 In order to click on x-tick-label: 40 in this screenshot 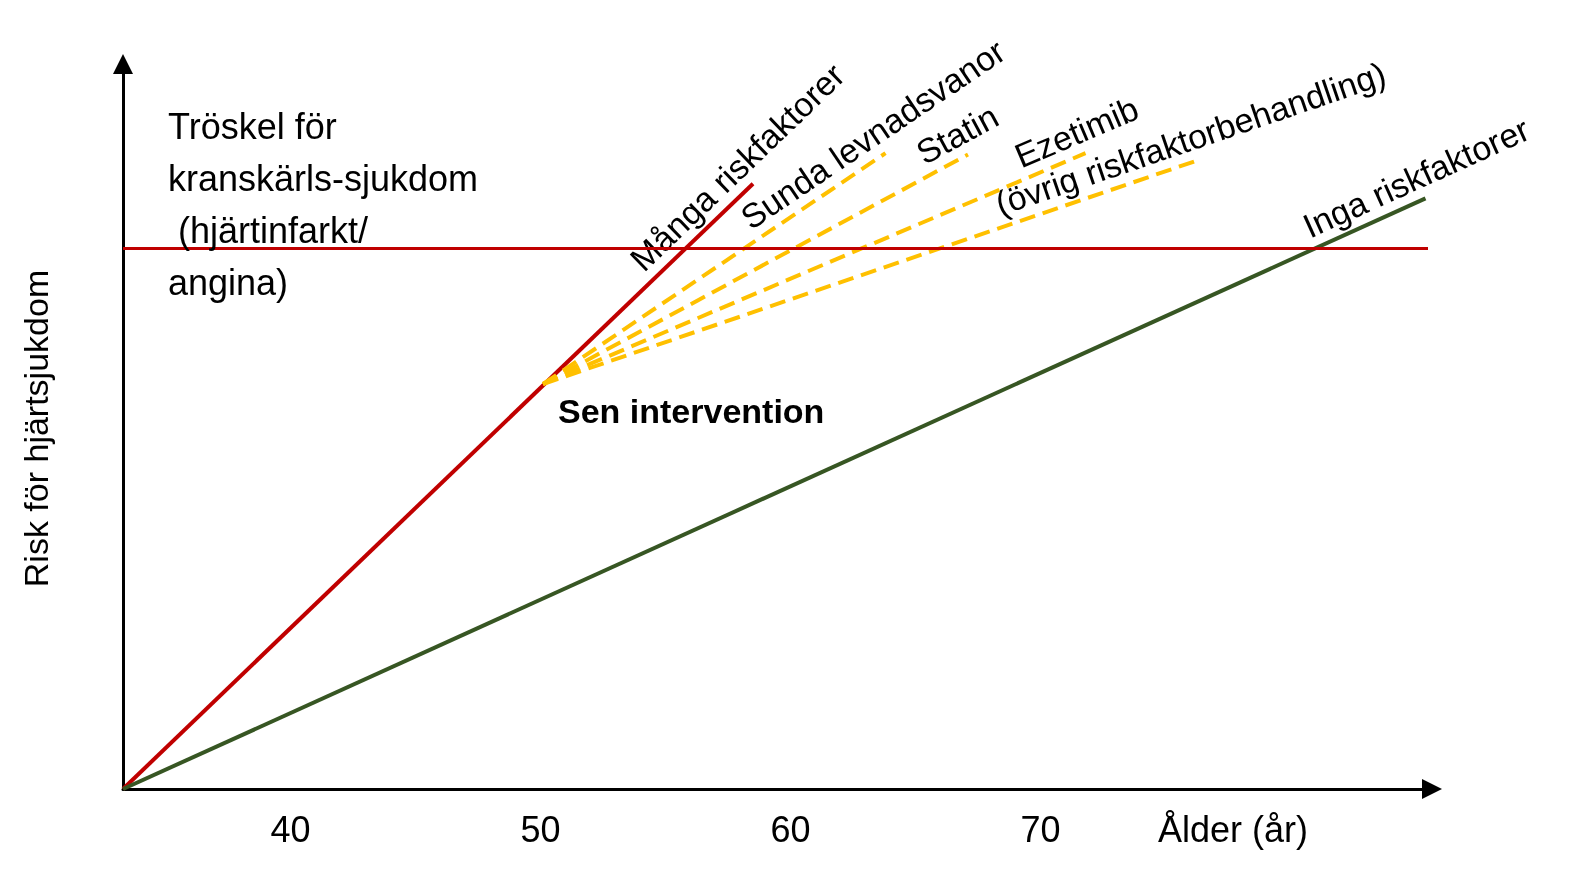, I will do `click(290, 829)`.